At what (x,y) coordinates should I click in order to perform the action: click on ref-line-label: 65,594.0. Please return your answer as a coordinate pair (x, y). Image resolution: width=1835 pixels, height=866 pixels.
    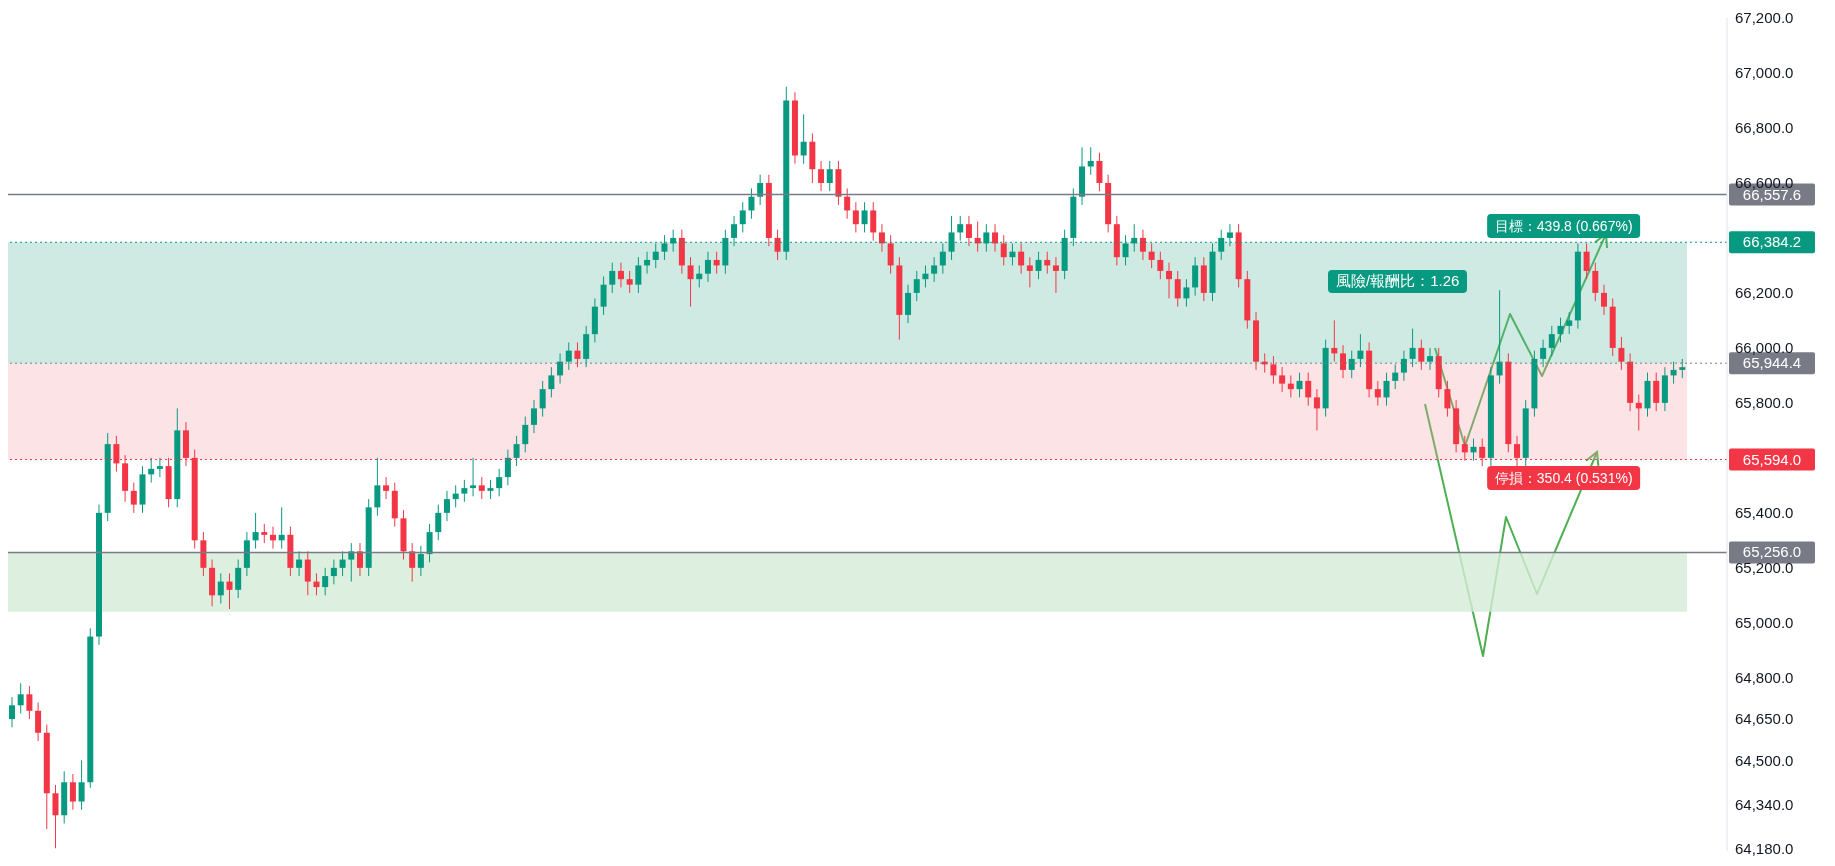
    Looking at the image, I should click on (1772, 459).